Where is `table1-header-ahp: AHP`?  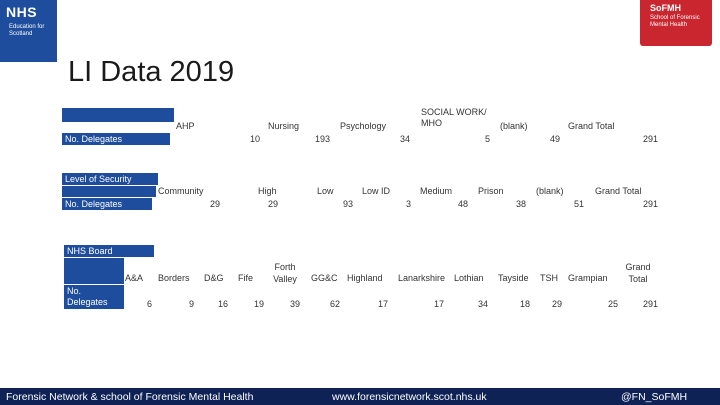
table1-header-ahp: AHP is located at coordinates (185, 126).